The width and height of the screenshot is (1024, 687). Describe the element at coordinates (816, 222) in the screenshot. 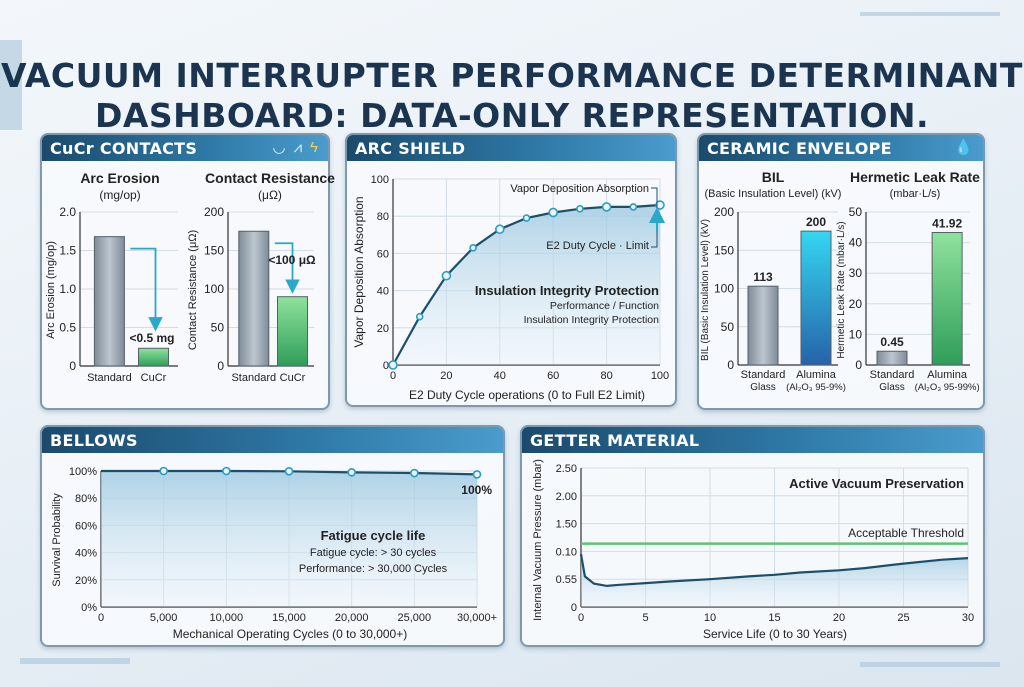

I see `bil-data-label: 200` at that location.